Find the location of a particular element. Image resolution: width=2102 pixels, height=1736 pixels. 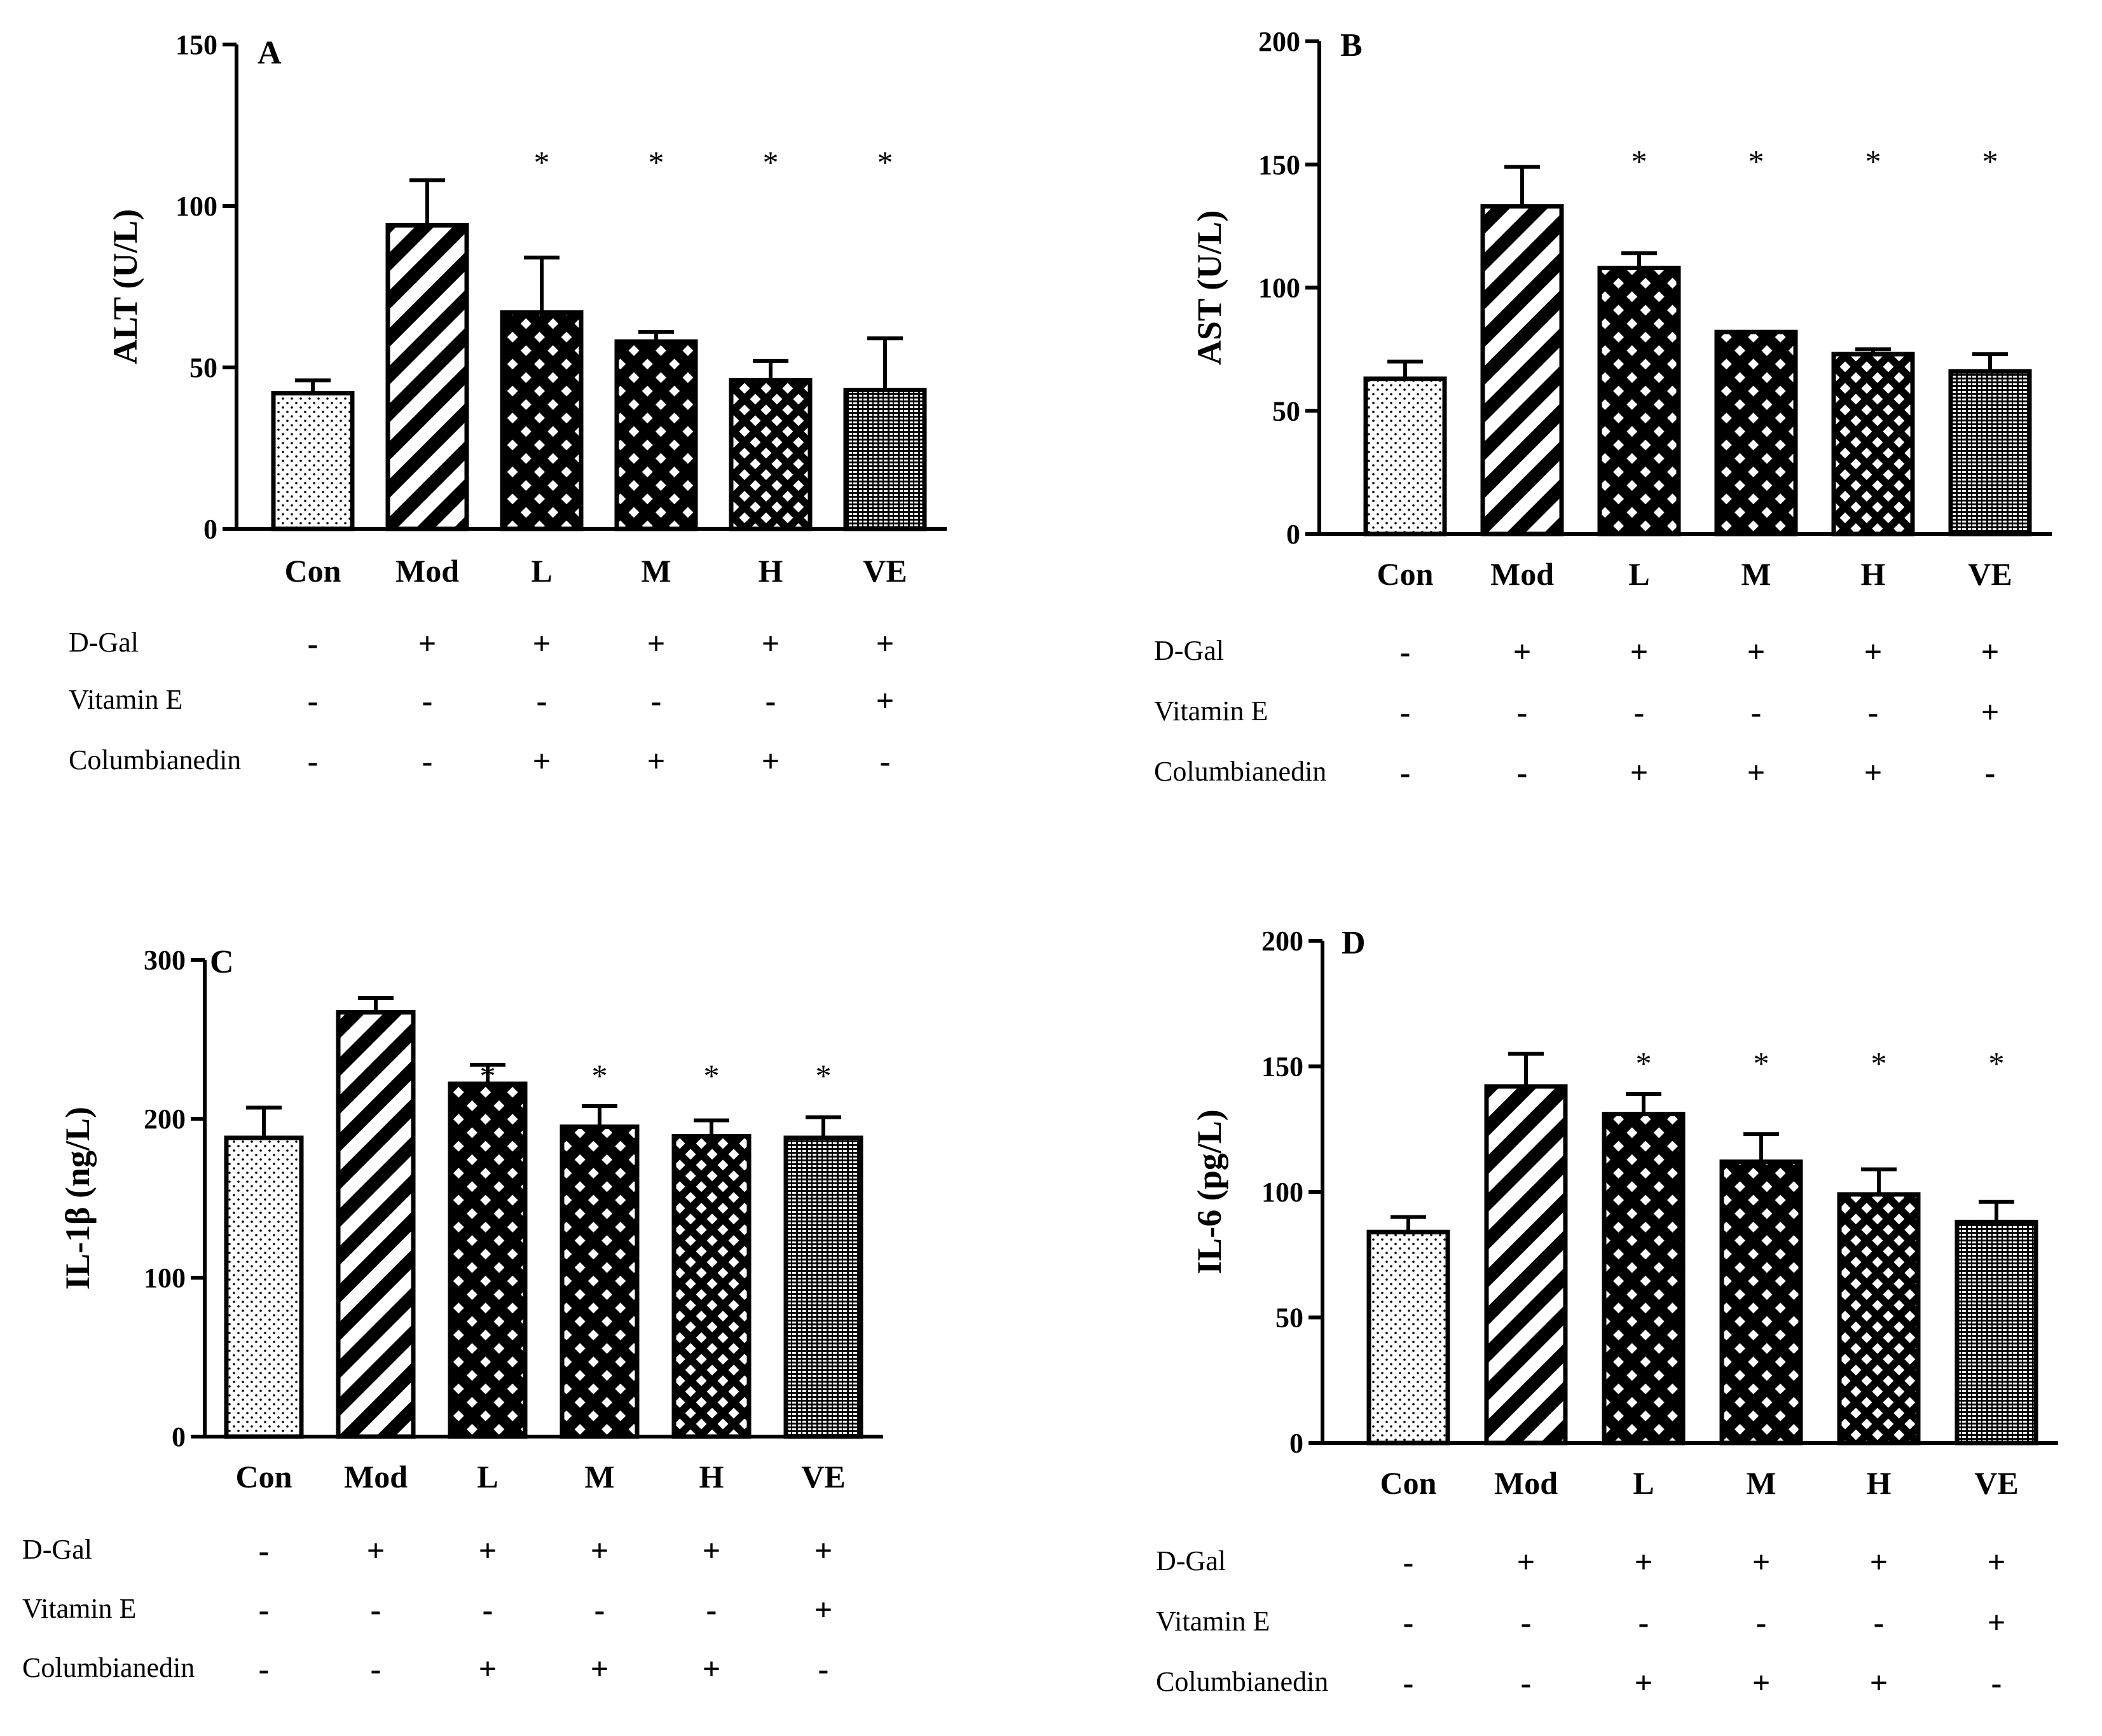

panel-label: B is located at coordinates (1351, 45).